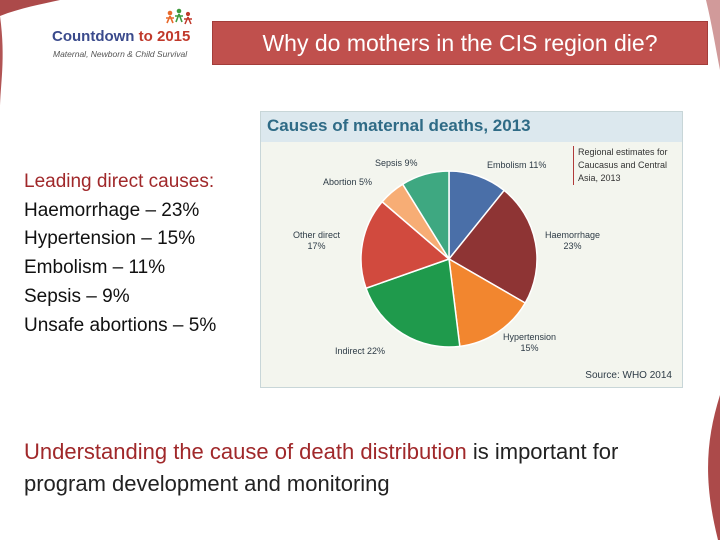  I want to click on slice-label-indirect: Indirect 22%, so click(360, 351).